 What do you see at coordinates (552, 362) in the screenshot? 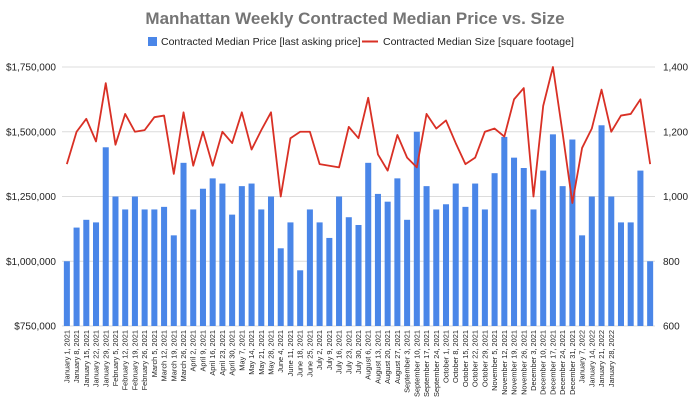
I see `x-axis-tick-label: December 17, 2021` at bounding box center [552, 362].